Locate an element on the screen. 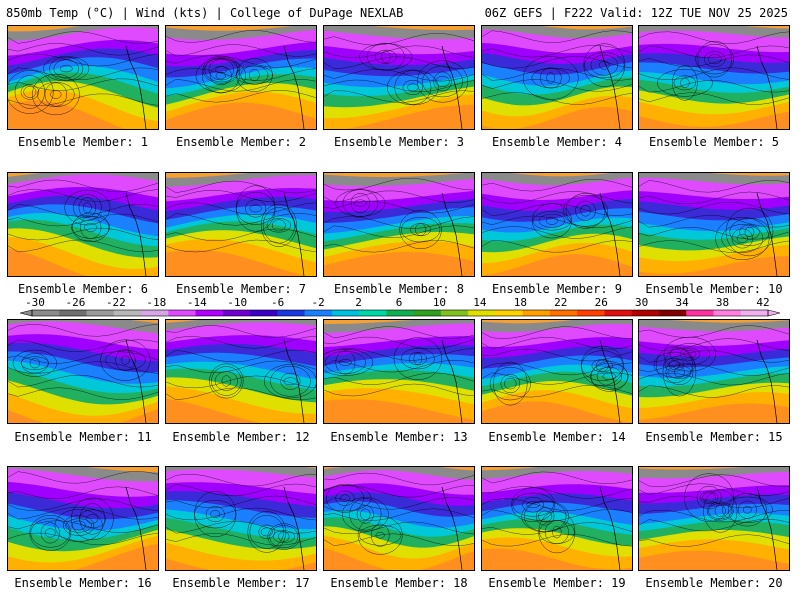  ensemble-member-label: Ensemble Member: 8 is located at coordinates (399, 289).